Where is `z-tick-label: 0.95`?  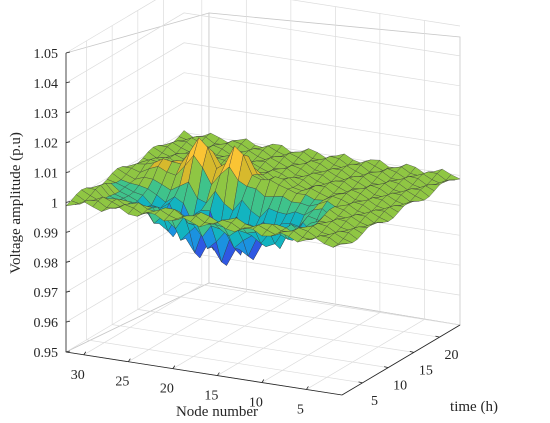 z-tick-label: 0.95 is located at coordinates (46, 353).